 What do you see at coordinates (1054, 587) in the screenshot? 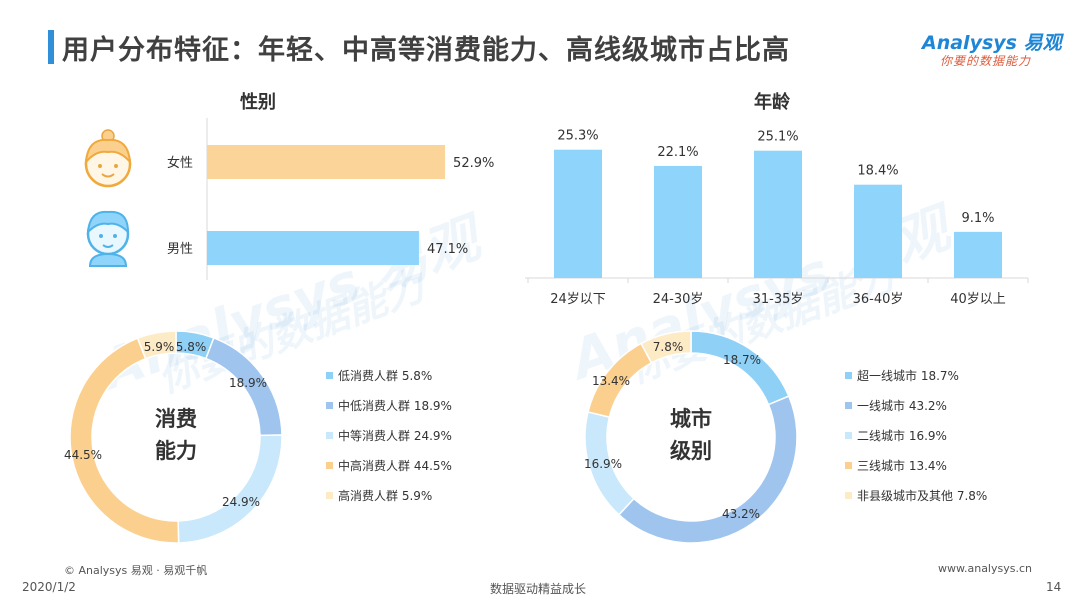
I see `footer-page-number: 14` at bounding box center [1054, 587].